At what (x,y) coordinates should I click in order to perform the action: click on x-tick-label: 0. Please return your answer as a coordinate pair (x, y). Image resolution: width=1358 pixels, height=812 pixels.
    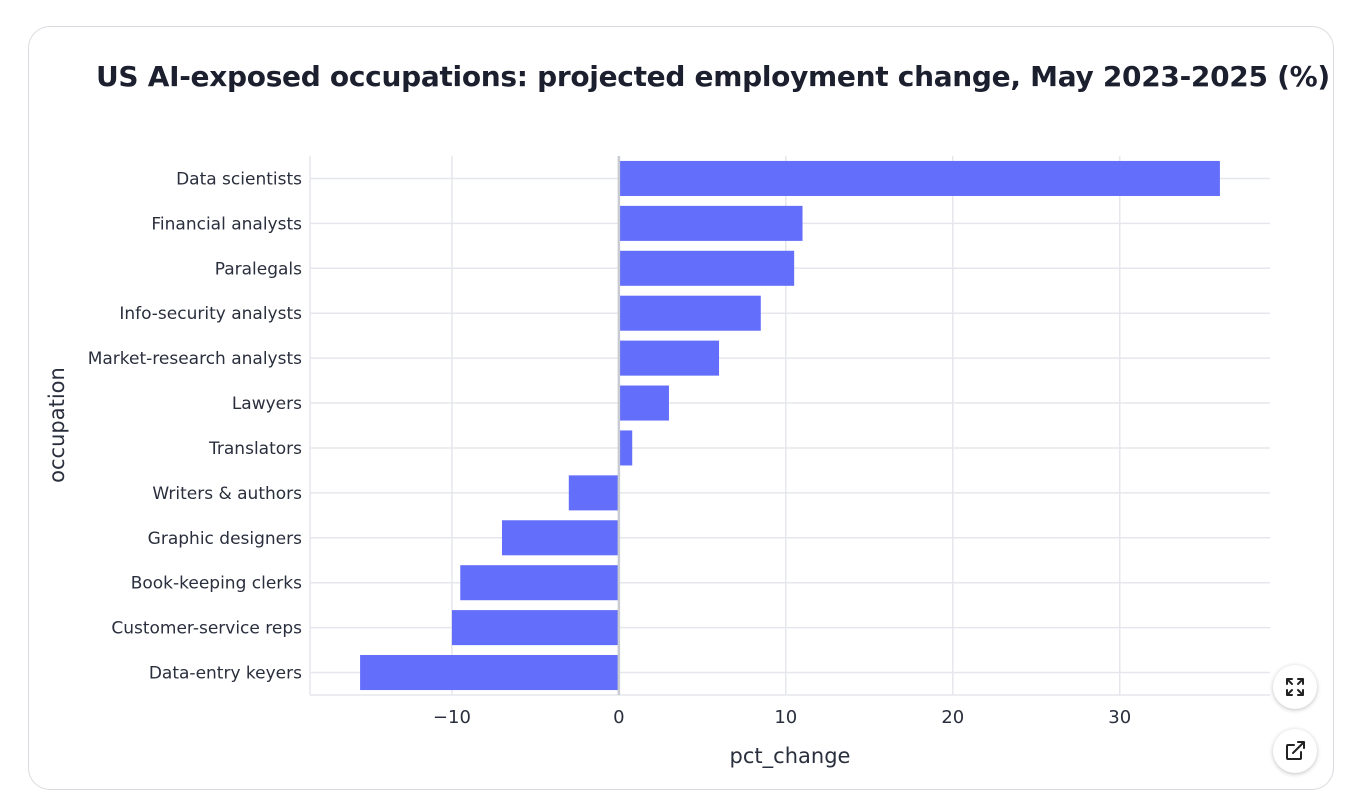
    Looking at the image, I should click on (618, 717).